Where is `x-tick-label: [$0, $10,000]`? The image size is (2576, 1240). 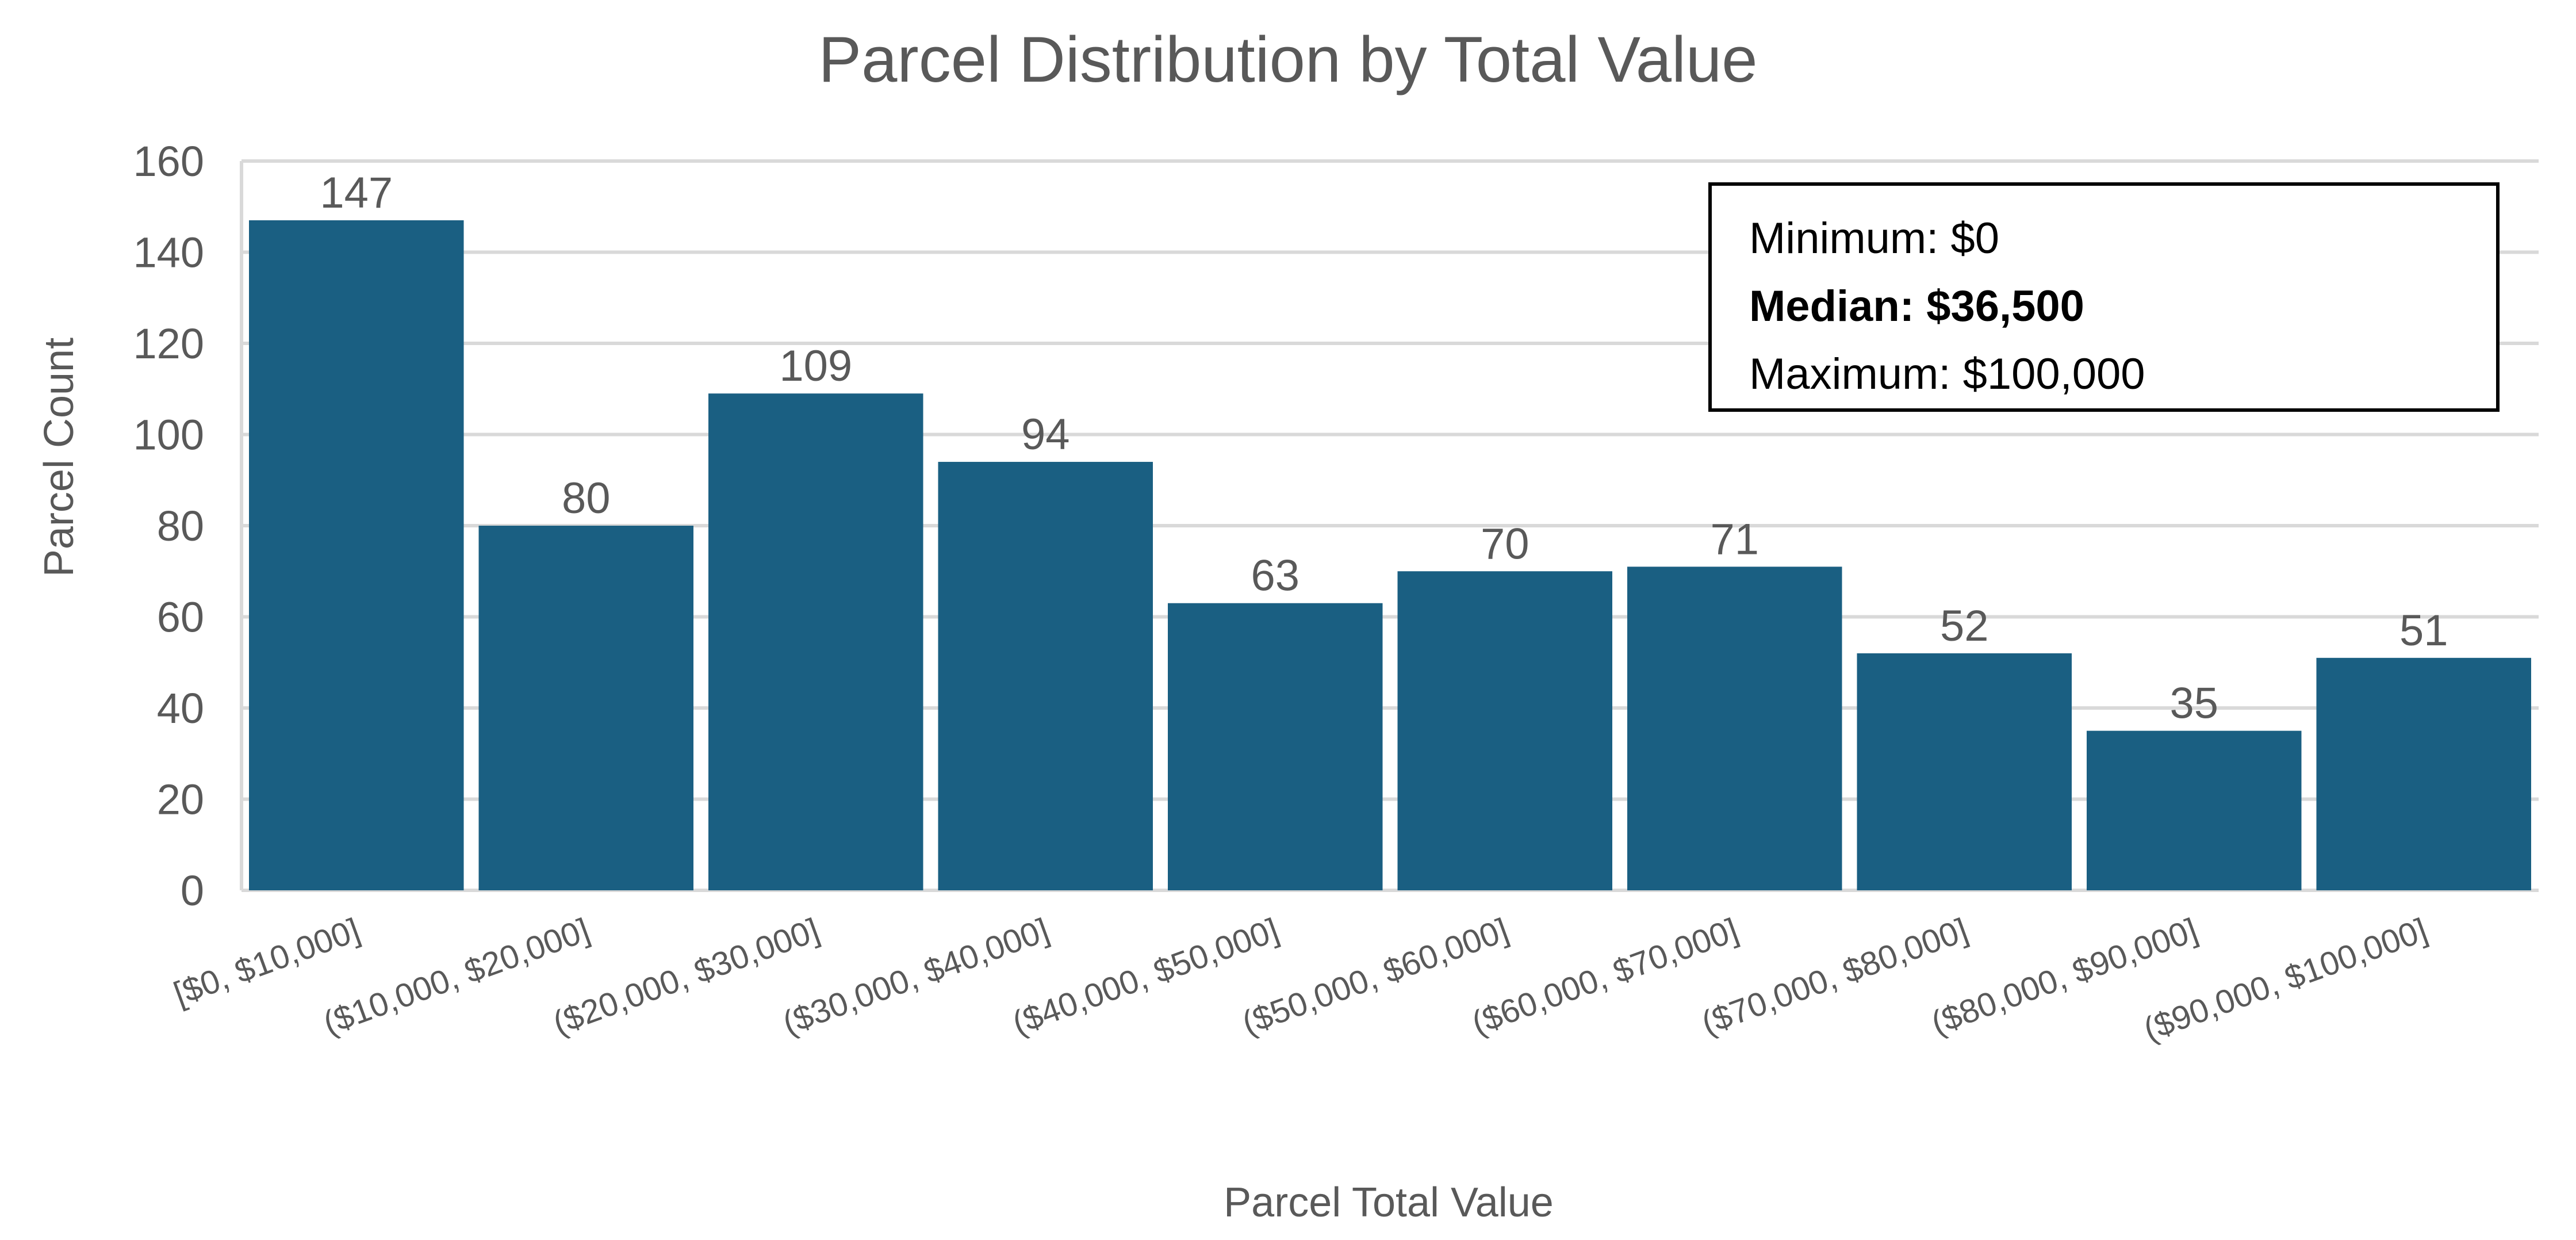 x-tick-label: [$0, $10,000] is located at coordinates (267, 962).